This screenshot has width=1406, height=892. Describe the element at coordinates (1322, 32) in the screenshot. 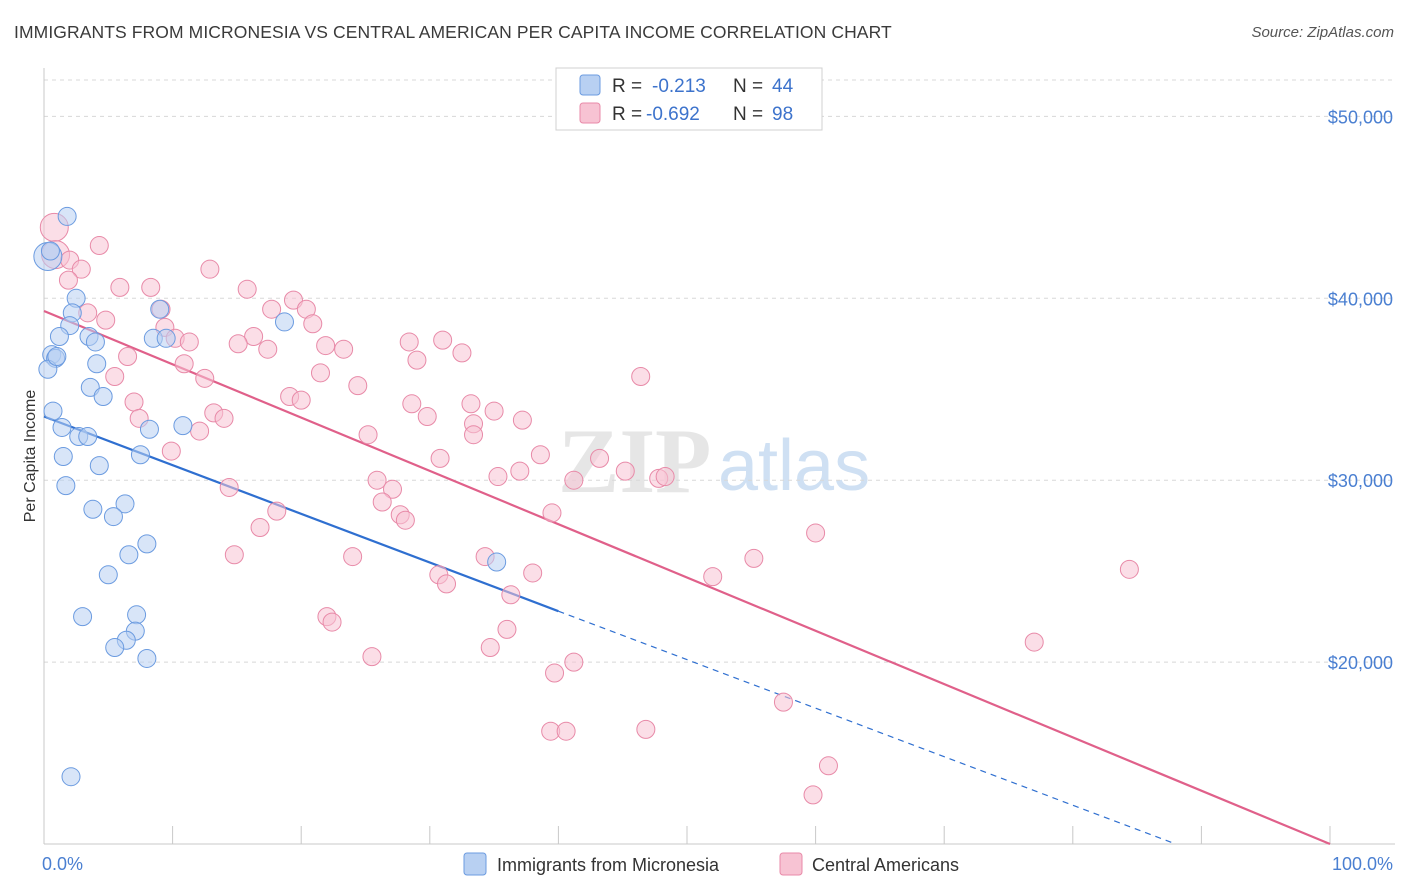

I see `source-label: Source: ZipAtlas.com` at that location.